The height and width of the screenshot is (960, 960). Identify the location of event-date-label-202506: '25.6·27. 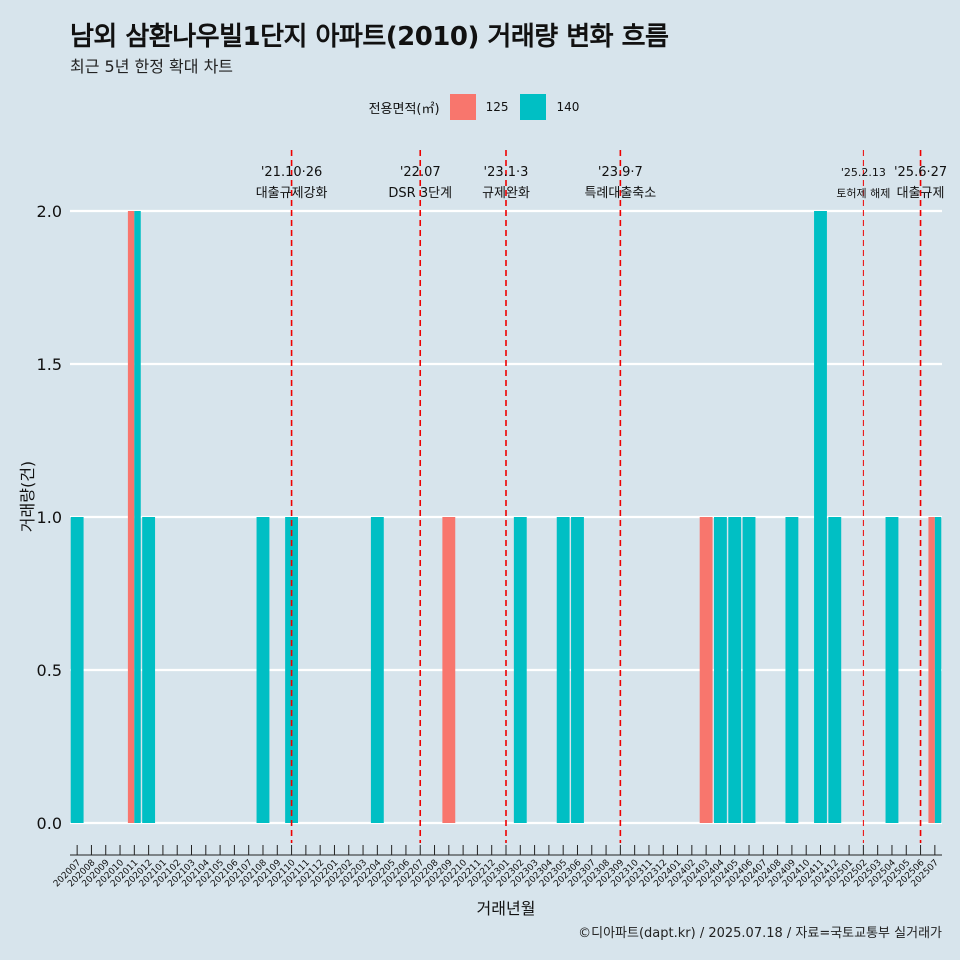
(920, 172).